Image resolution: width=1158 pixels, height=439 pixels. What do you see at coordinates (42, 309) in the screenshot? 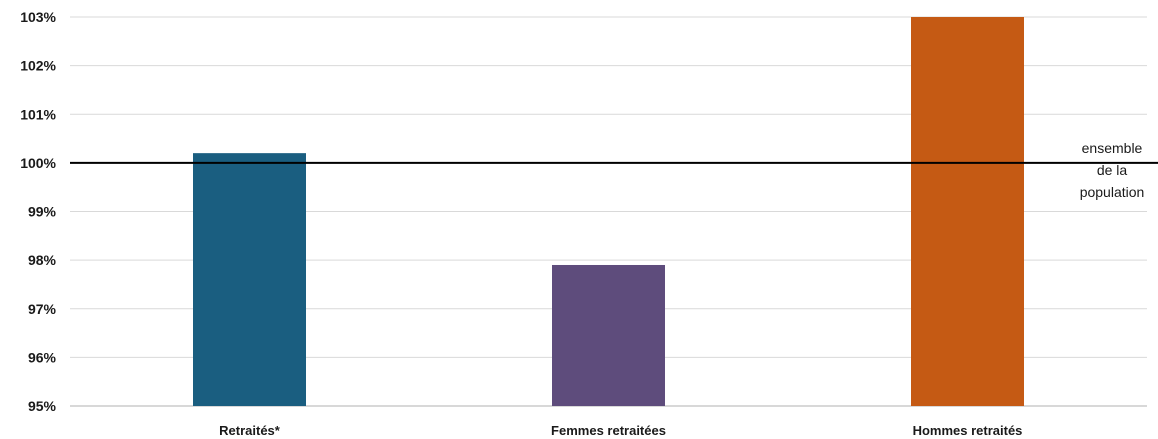
I see `y-tick-label: 97%` at bounding box center [42, 309].